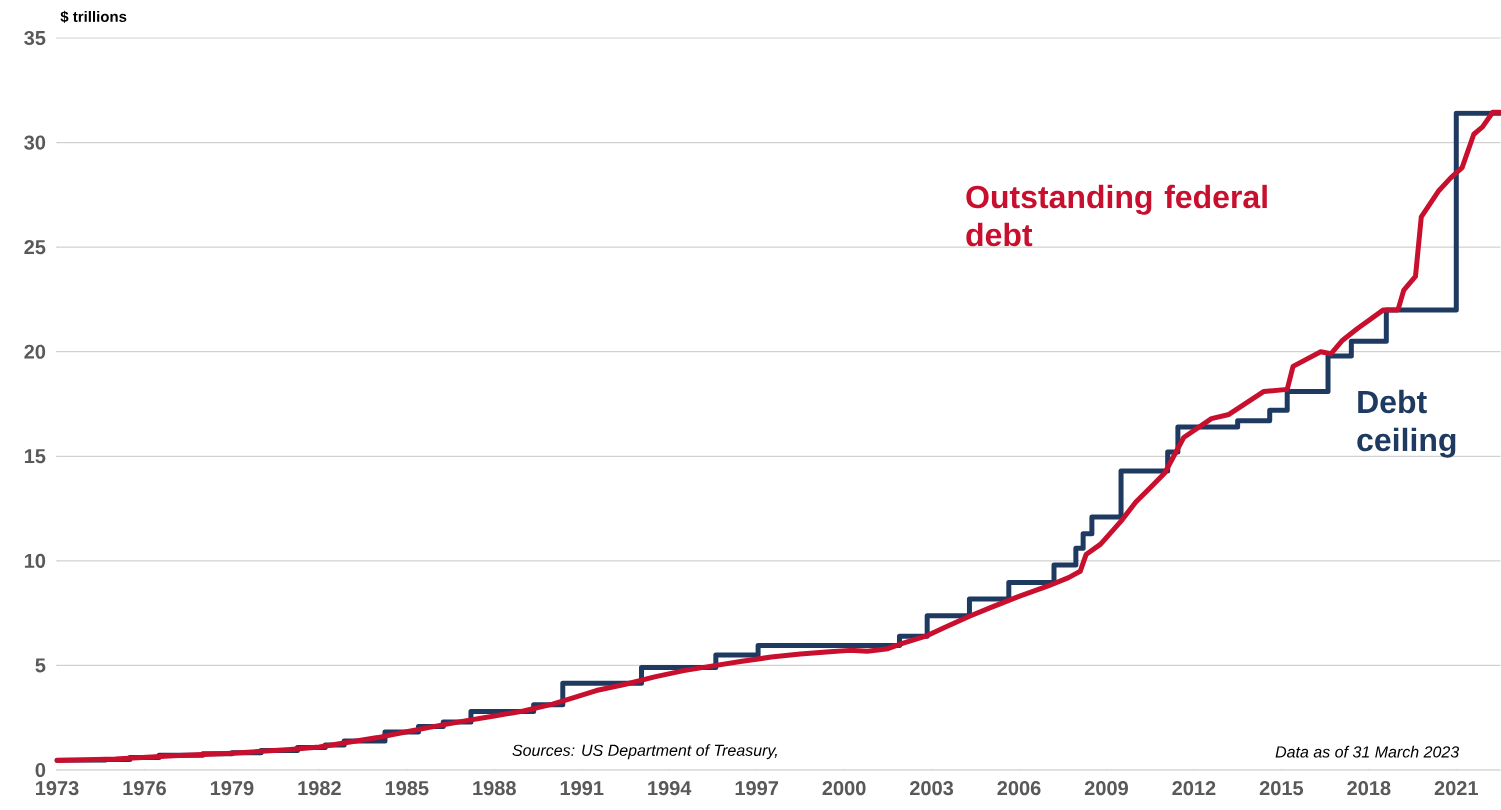 The height and width of the screenshot is (810, 1501). What do you see at coordinates (1194, 788) in the screenshot?
I see `x-tick-label: 2012` at bounding box center [1194, 788].